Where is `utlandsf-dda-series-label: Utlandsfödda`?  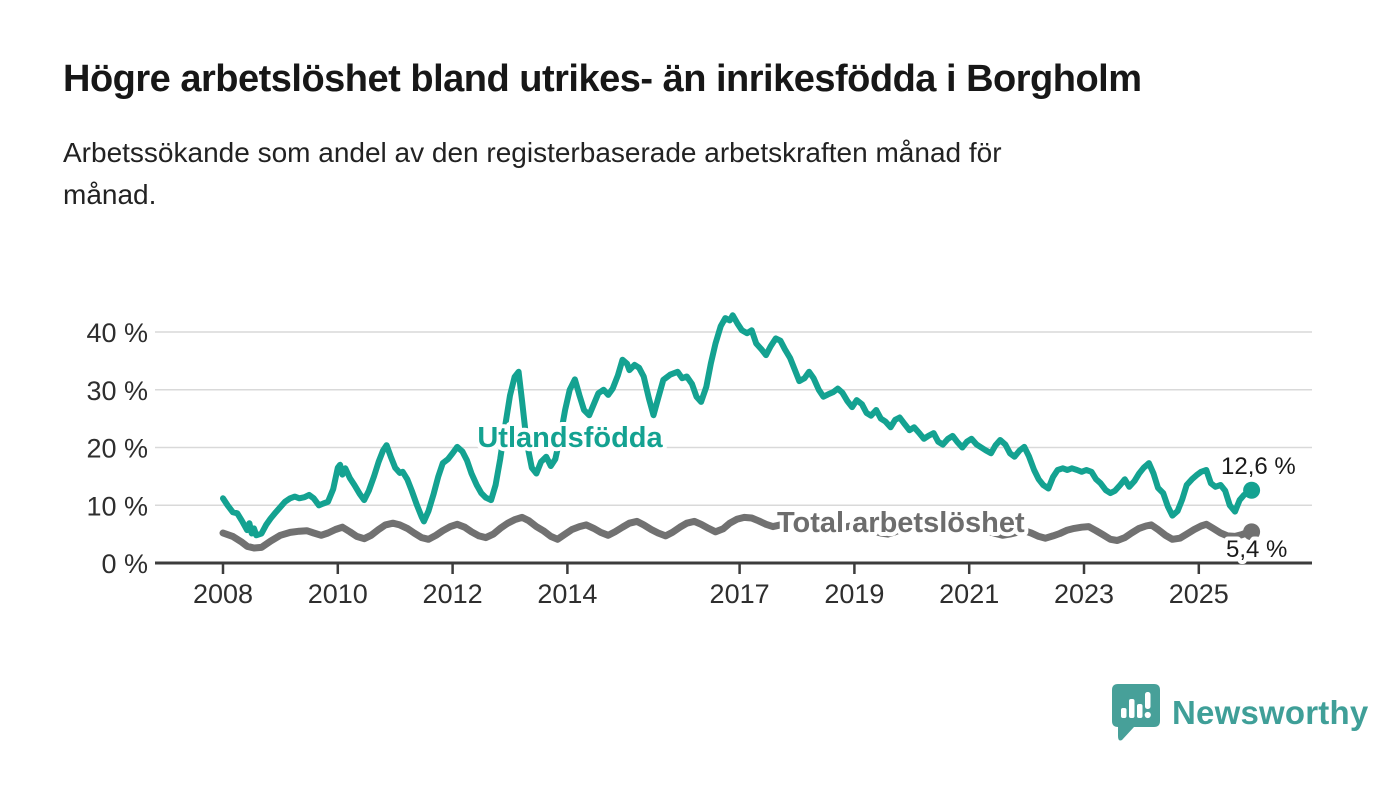 utlandsf-dda-series-label: Utlandsfödda is located at coordinates (570, 438).